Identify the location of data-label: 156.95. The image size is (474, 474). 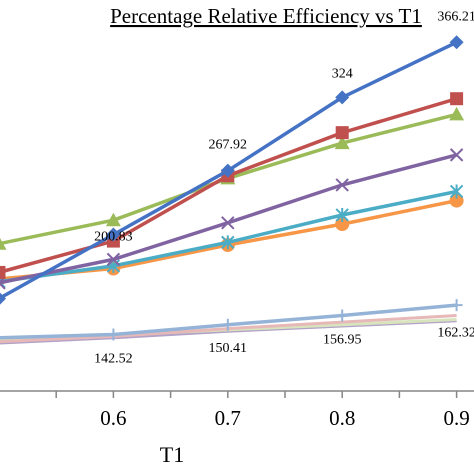
(342, 340).